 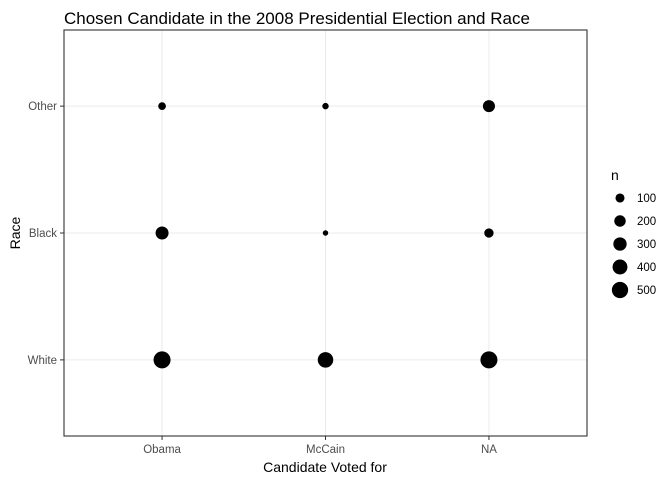 I want to click on y-tick-label: Other, so click(x=42, y=107).